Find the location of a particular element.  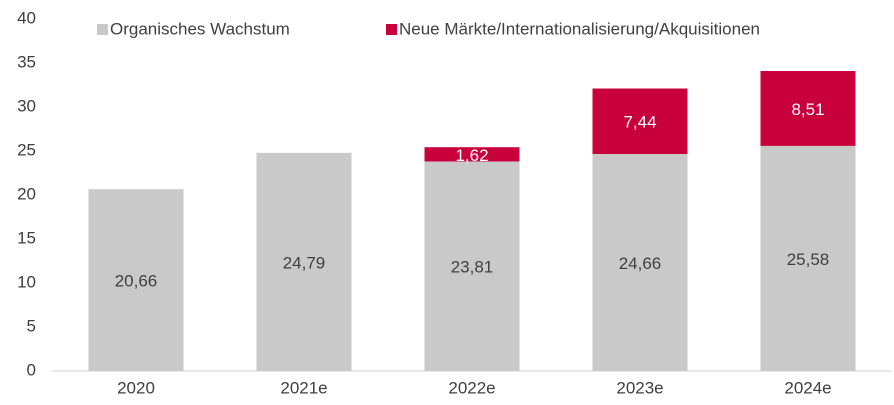

y-tick-label: 5 is located at coordinates (31, 325).